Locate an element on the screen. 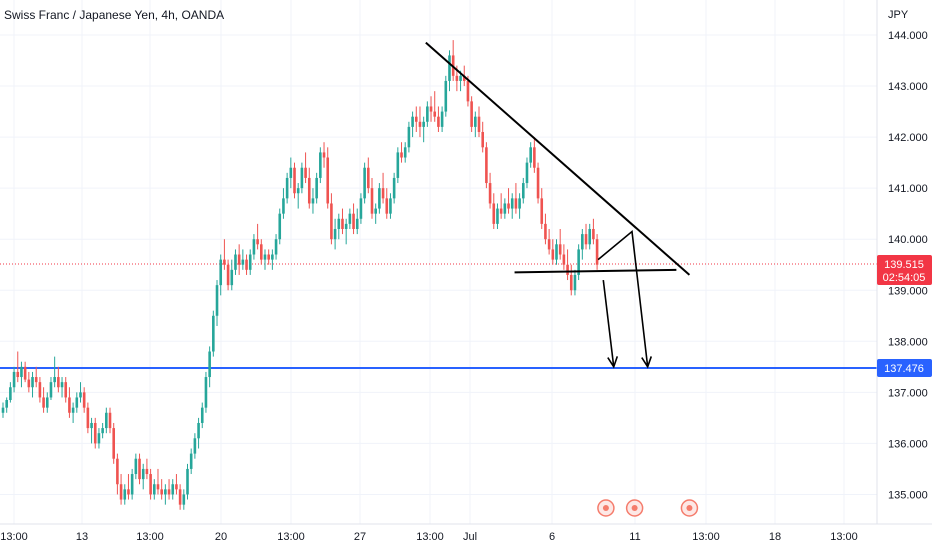 The width and height of the screenshot is (932, 550). event-marker-dot is located at coordinates (605, 508).